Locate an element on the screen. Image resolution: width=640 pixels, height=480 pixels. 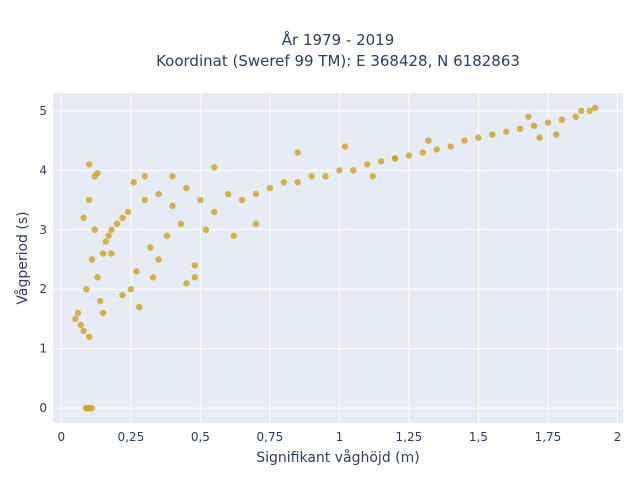
x-tick-label: 1,25 is located at coordinates (409, 437).